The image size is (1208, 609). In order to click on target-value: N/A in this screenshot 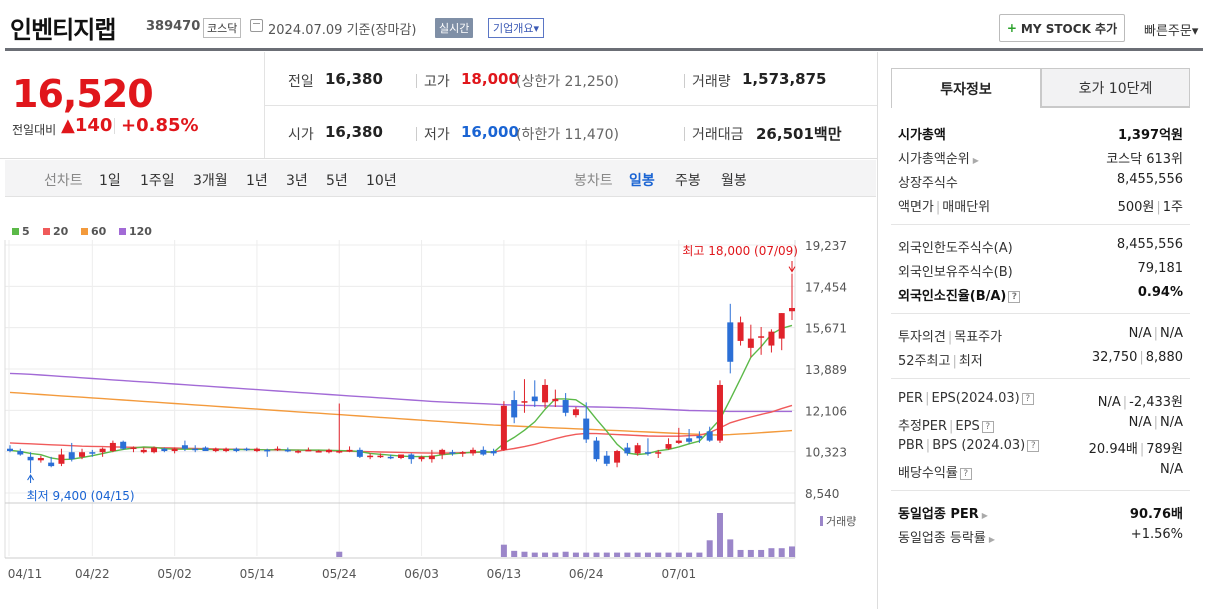, I will do `click(1171, 333)`.